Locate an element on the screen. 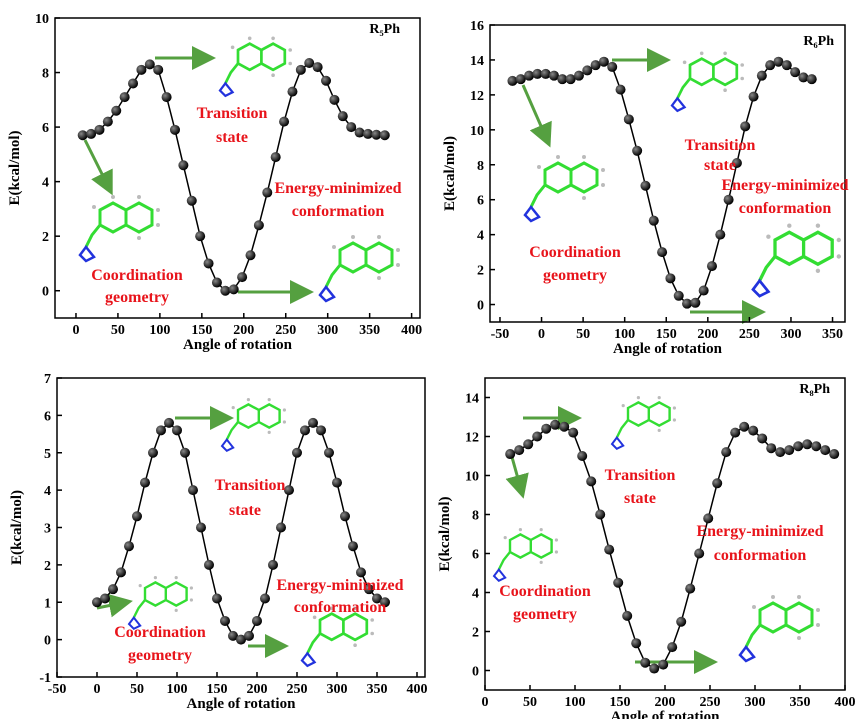 The image size is (862, 719). y-tick-label: 1 is located at coordinates (47, 603).